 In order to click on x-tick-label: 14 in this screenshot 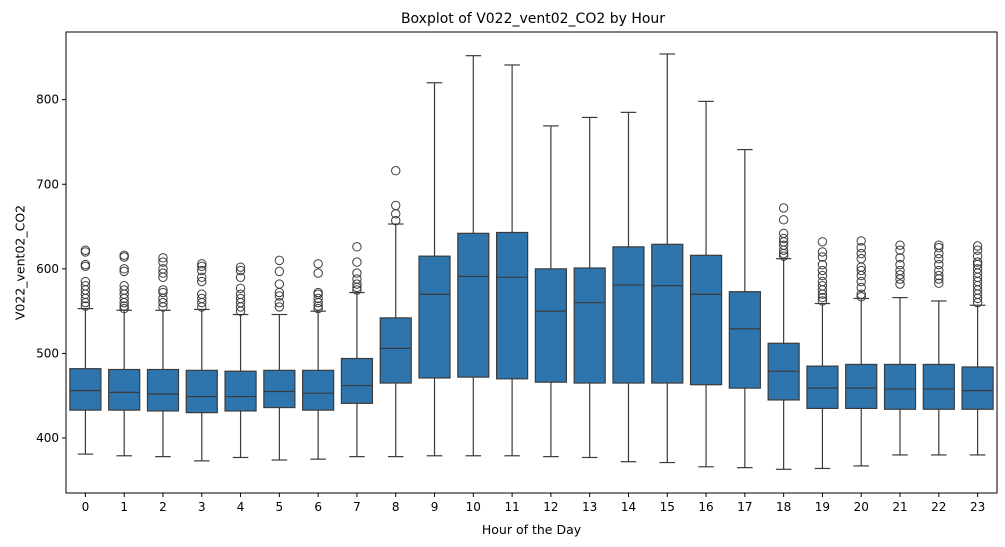, I will do `click(628, 507)`.